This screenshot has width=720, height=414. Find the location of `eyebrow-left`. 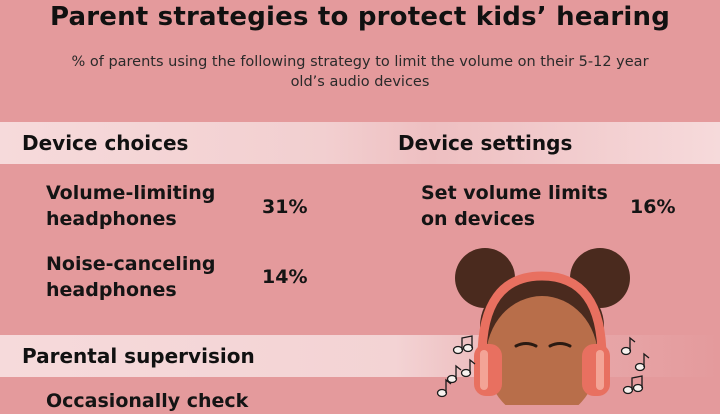

eyebrow-left is located at coordinates (526, 345).